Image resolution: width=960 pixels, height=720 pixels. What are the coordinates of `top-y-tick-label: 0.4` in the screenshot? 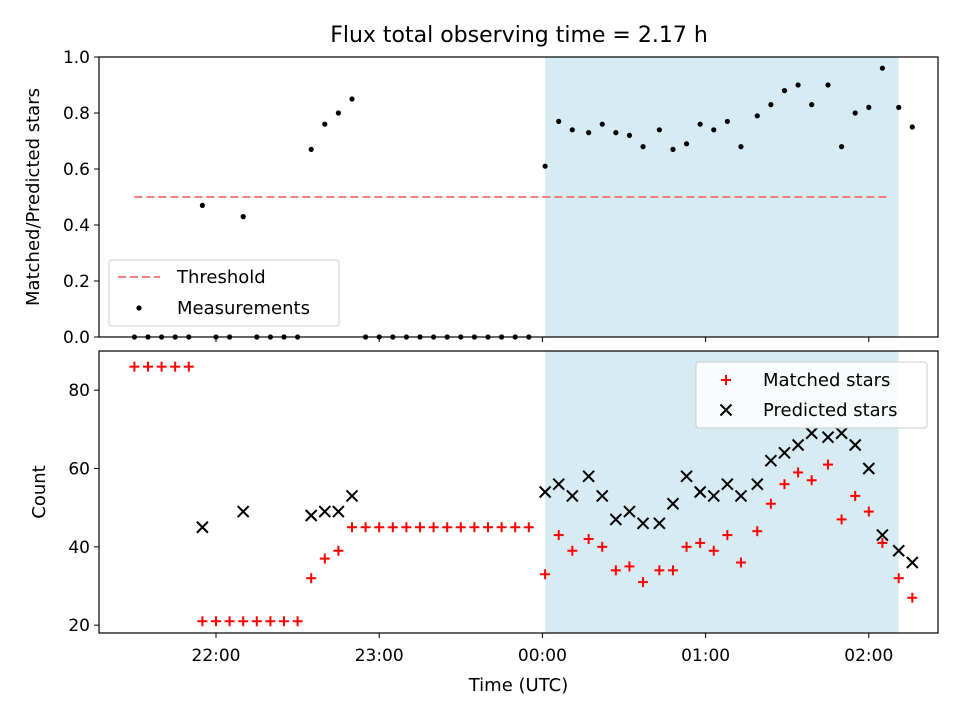 It's located at (76, 226).